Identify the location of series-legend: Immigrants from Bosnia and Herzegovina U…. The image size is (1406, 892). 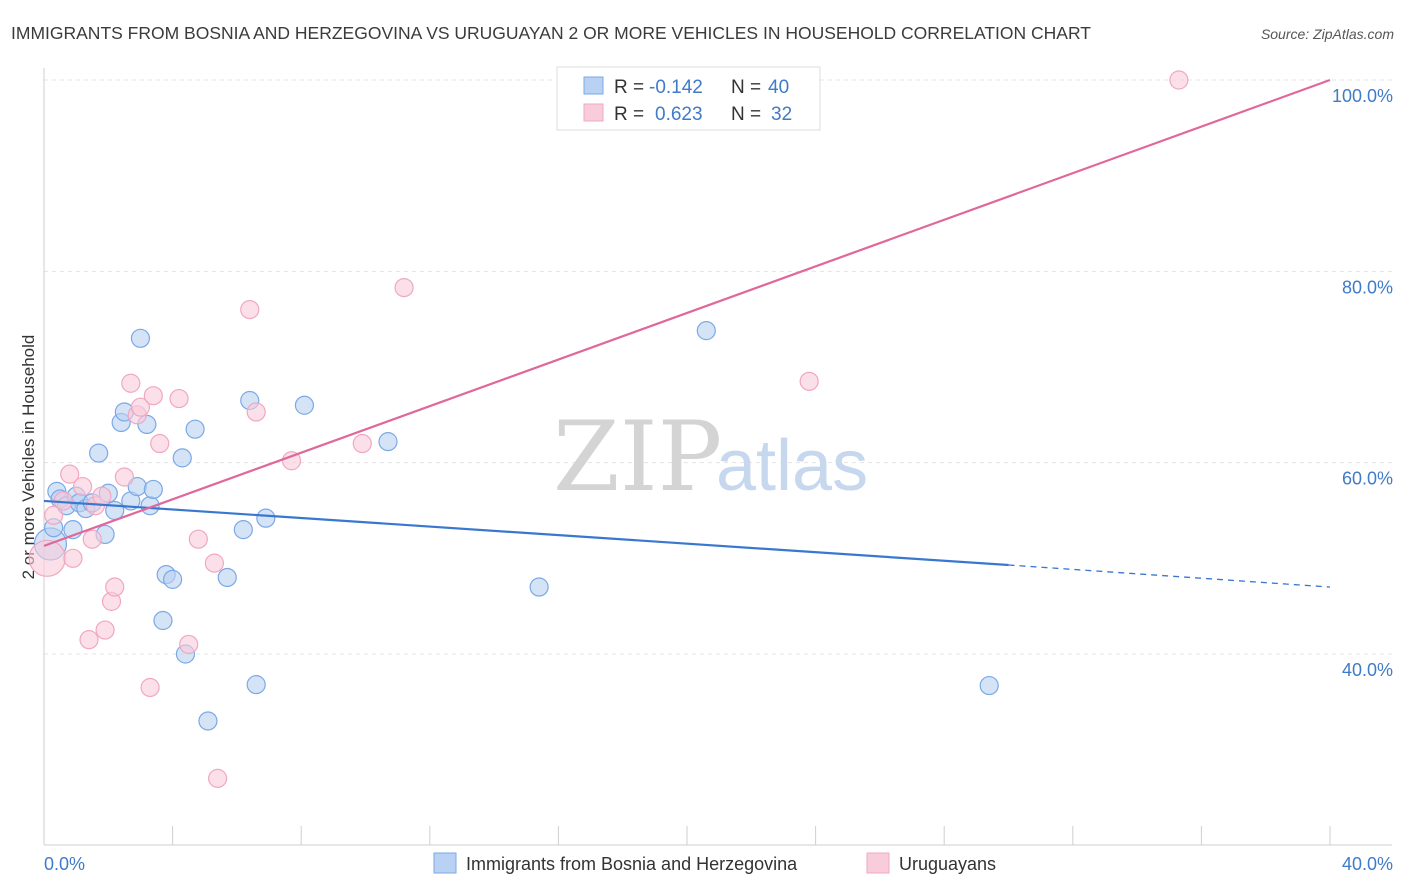
(714, 863).